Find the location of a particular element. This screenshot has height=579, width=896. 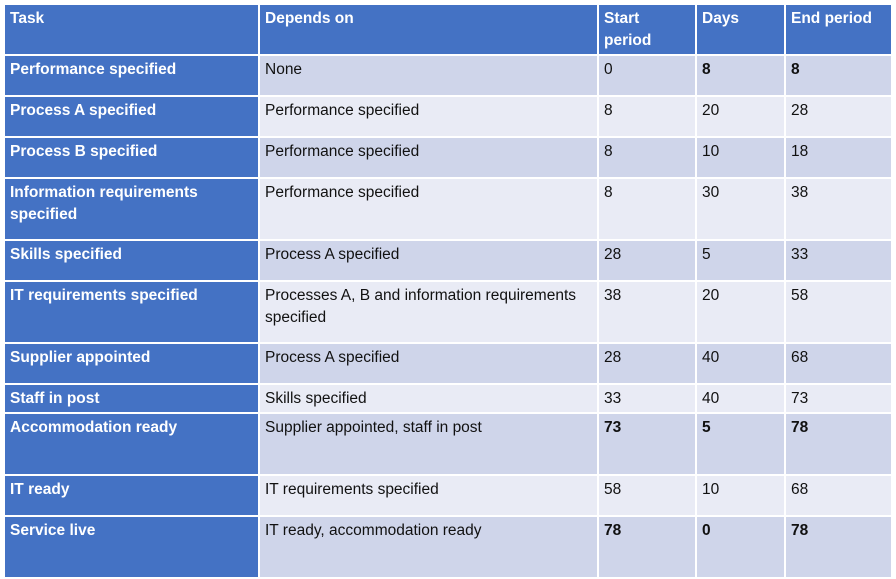

table-row: Performance specified None 0 8 8 is located at coordinates (448, 75).